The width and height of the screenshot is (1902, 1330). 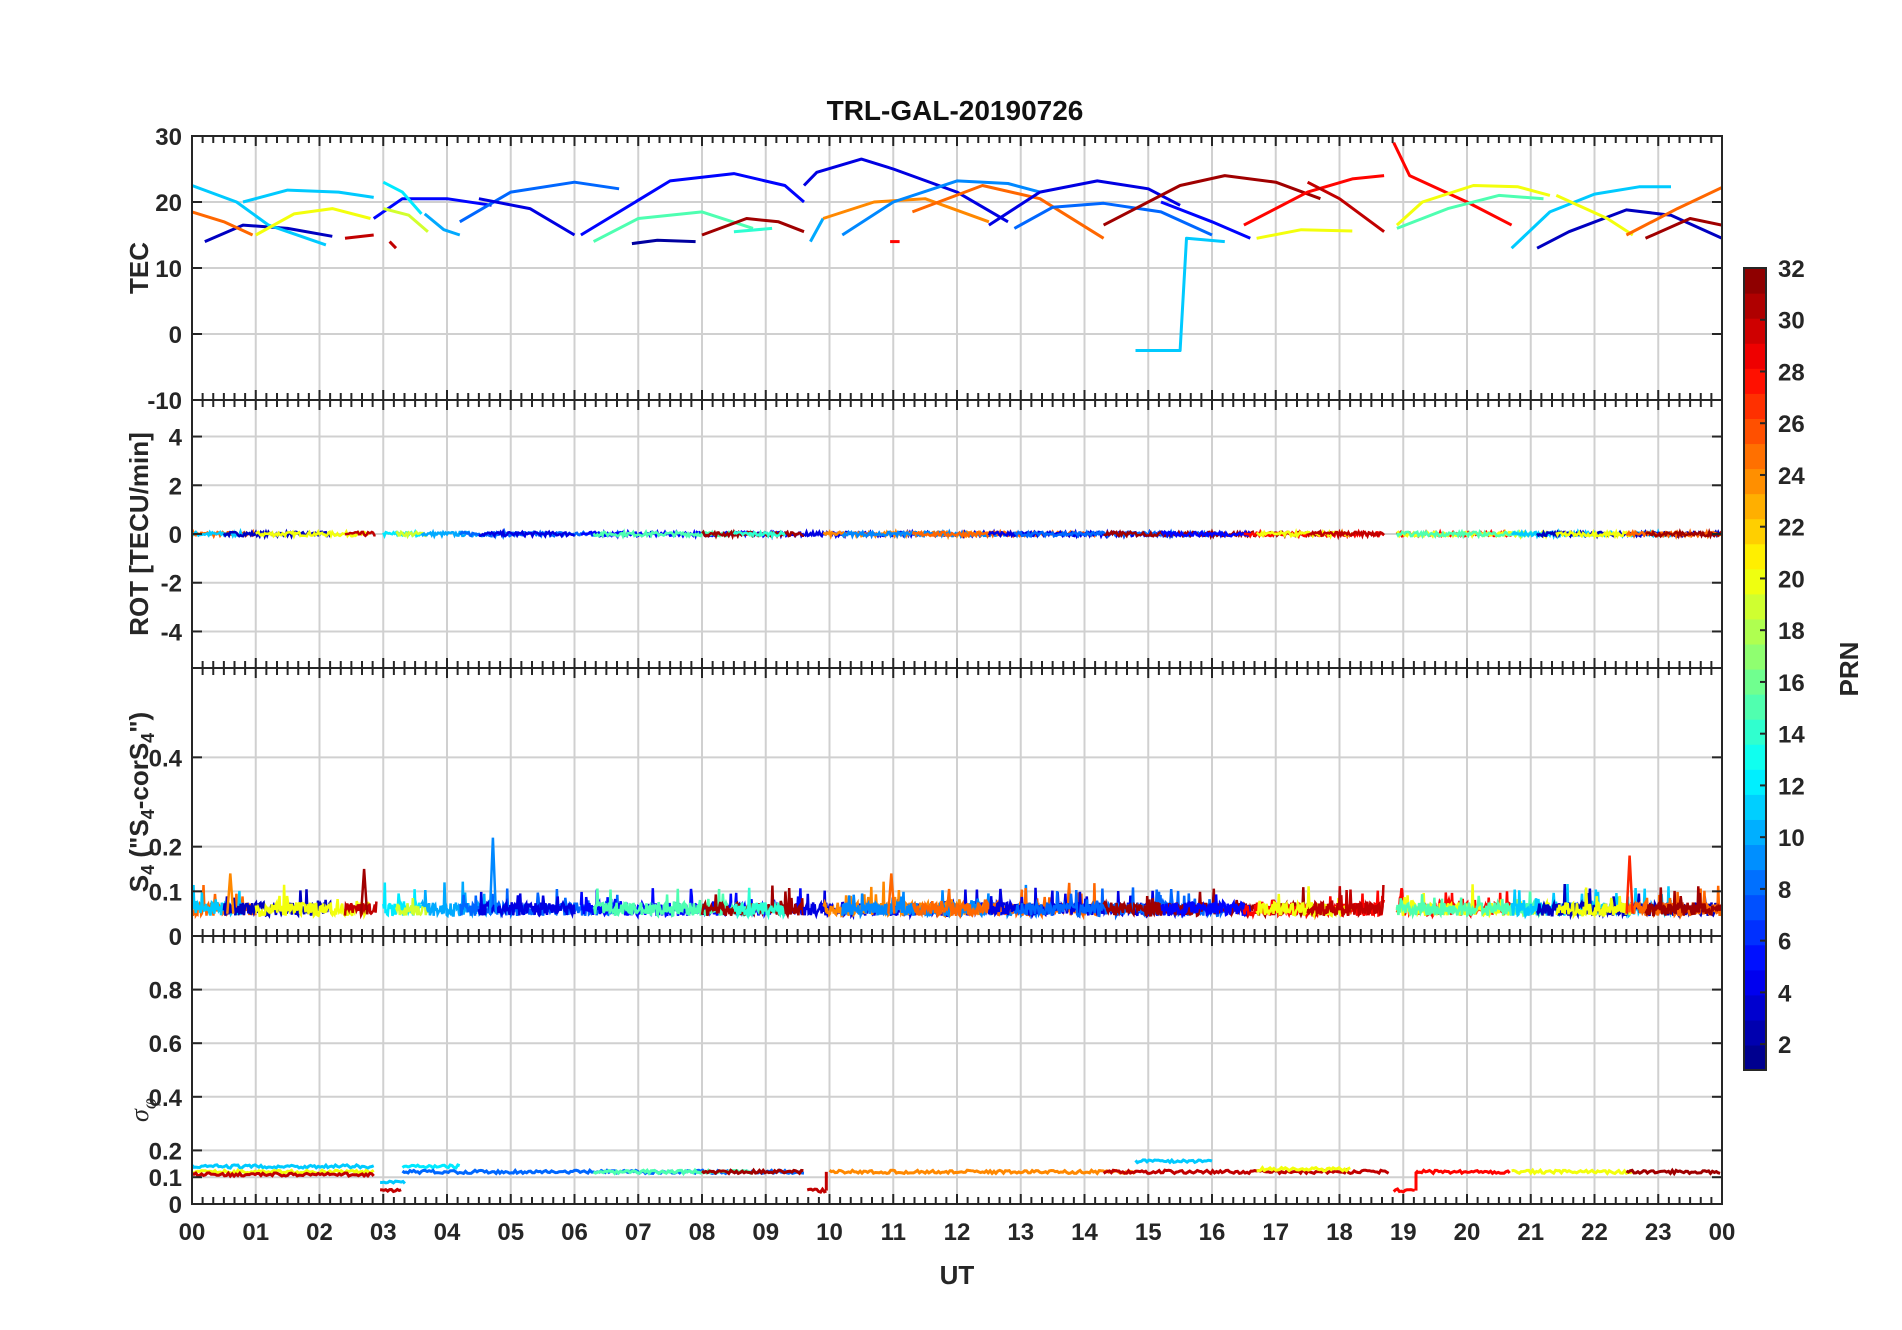 What do you see at coordinates (1212, 1232) in the screenshot?
I see `x-tick-label: 16` at bounding box center [1212, 1232].